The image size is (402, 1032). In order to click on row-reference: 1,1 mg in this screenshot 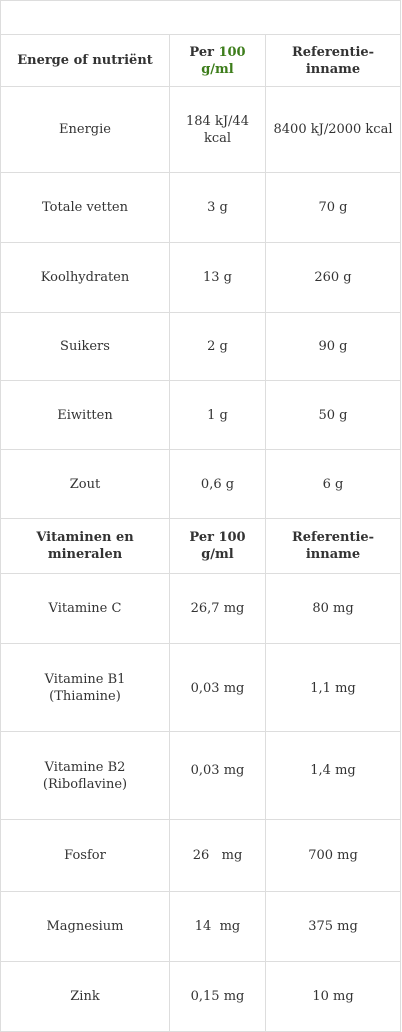, I will do `click(333, 687)`.